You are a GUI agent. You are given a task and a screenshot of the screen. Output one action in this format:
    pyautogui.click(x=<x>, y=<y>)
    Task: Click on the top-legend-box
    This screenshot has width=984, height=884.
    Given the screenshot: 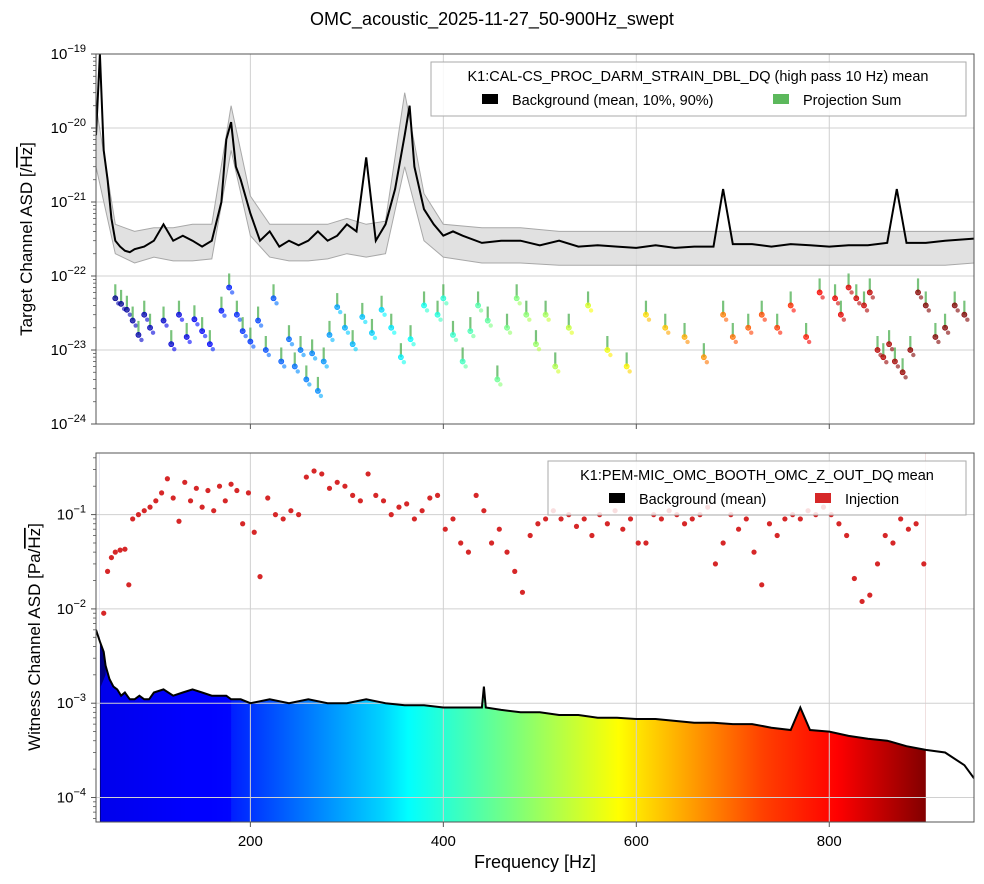 What is the action you would take?
    pyautogui.click(x=698, y=89)
    